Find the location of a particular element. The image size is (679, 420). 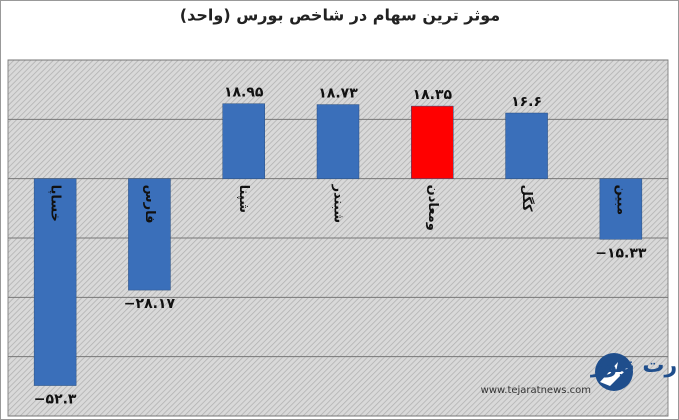

x-tick-label: شپنا is located at coordinates (243, 199).